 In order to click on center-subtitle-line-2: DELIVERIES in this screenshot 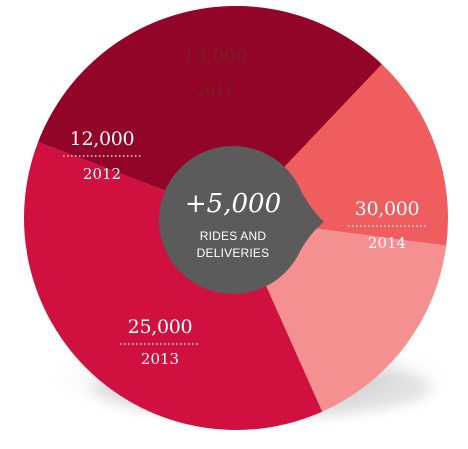, I will do `click(233, 253)`.